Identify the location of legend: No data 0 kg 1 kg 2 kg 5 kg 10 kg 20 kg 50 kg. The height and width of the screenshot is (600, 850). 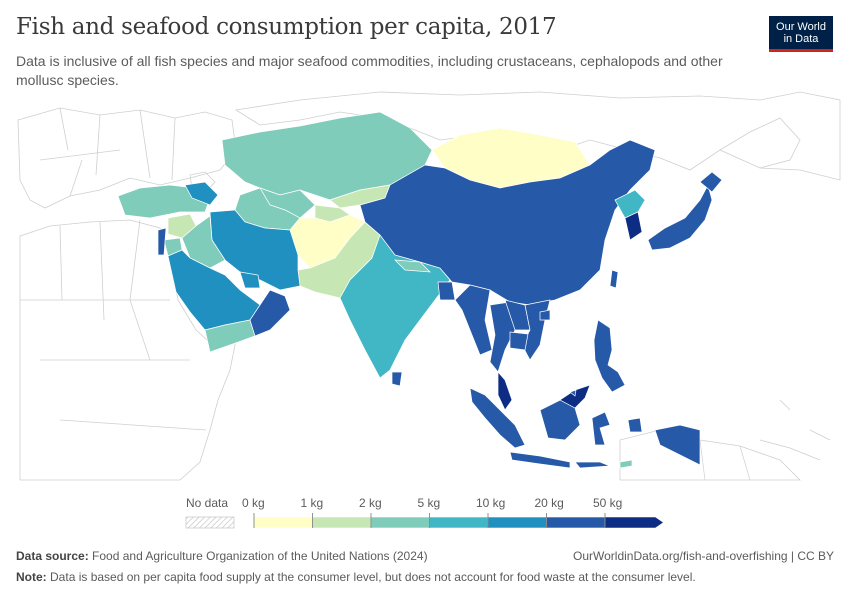
(425, 514).